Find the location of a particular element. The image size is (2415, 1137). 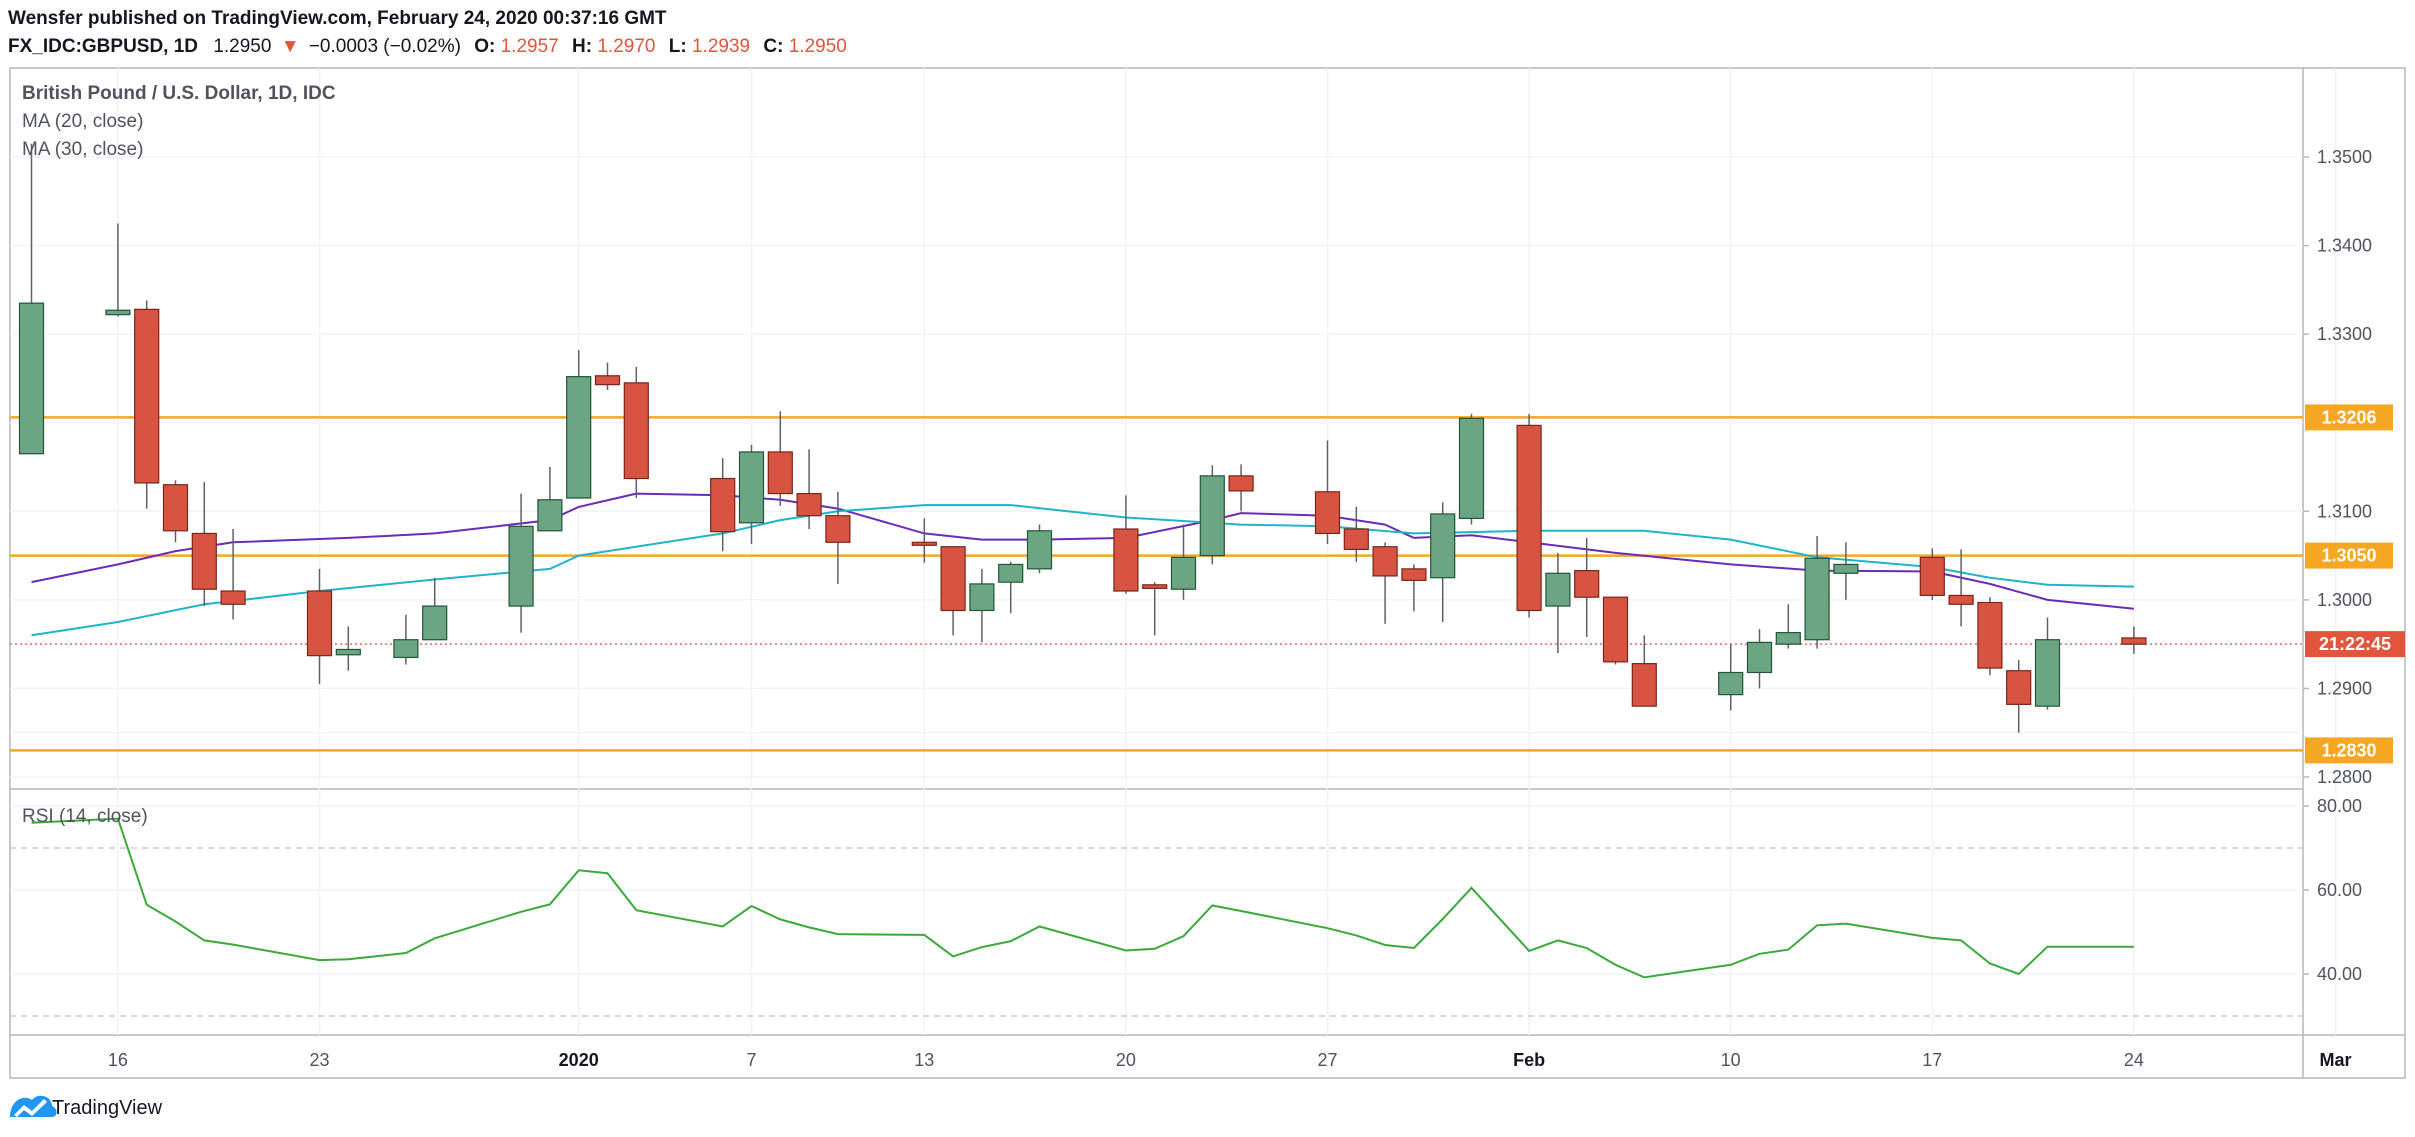

time-tick-label: 27 is located at coordinates (1327, 1060).